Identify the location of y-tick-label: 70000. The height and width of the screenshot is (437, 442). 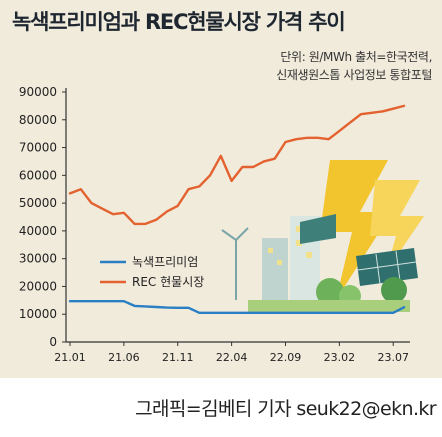
(38, 148).